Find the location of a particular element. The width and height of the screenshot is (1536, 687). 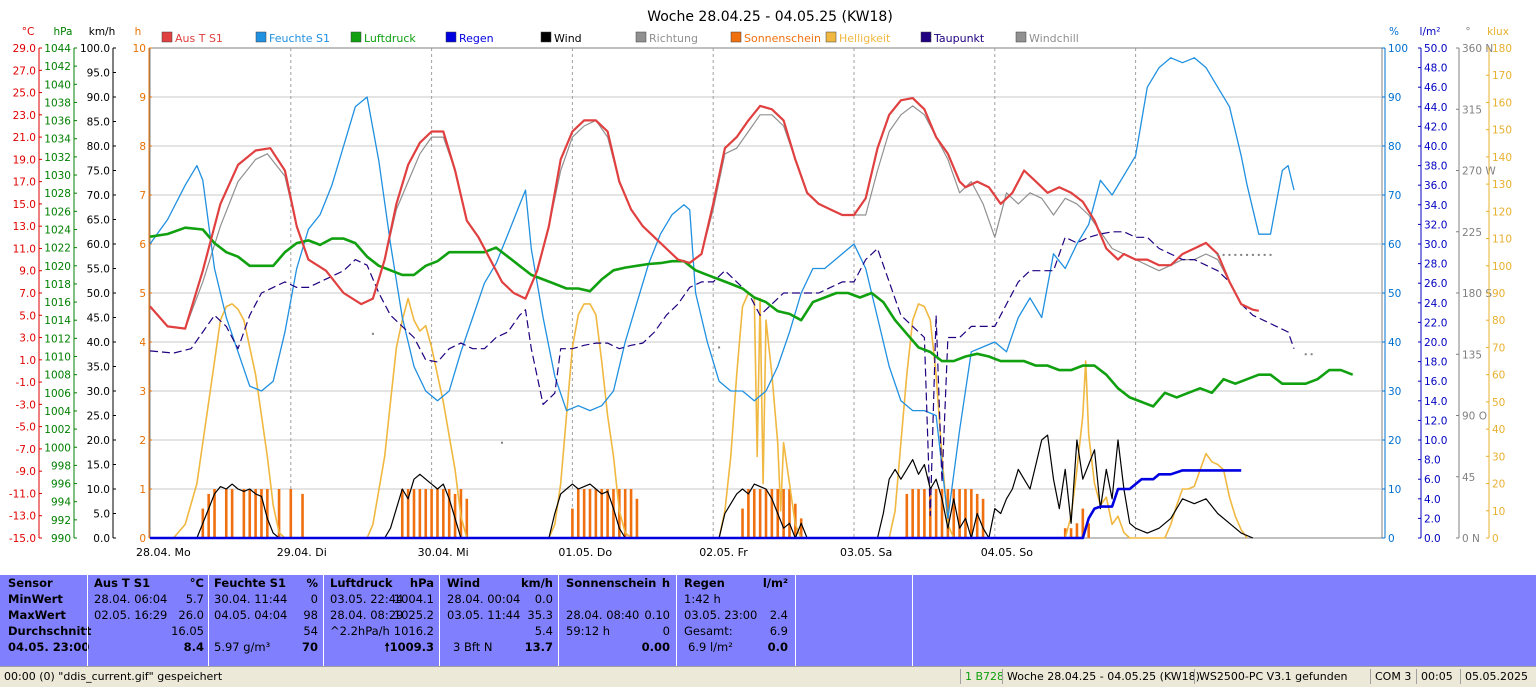

status-time: 00:05 is located at coordinates (1438, 676).